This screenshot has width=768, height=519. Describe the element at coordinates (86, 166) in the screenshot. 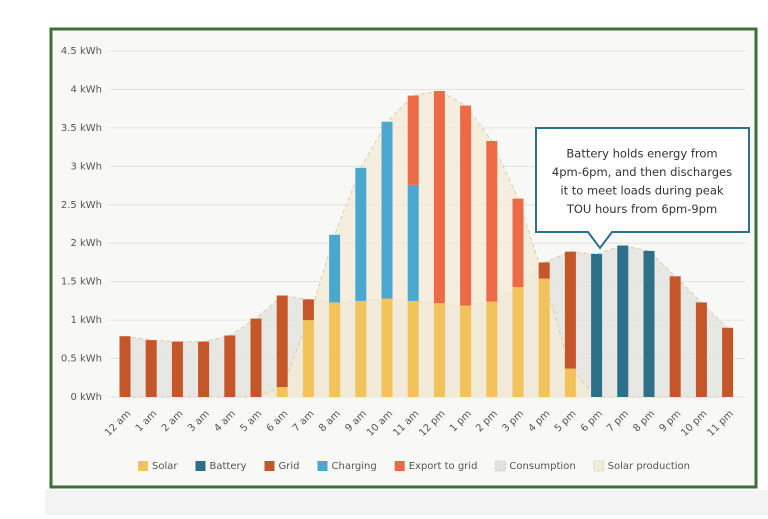

I see `y-tick-label: 3 kWh` at that location.